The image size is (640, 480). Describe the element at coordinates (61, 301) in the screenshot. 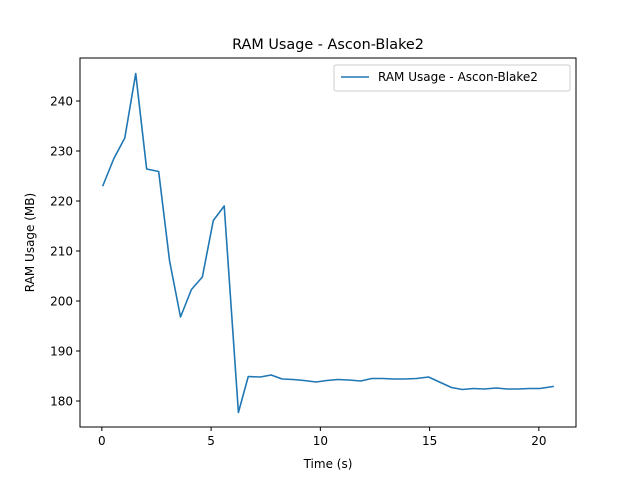

I see `y-tick-label: 200` at that location.